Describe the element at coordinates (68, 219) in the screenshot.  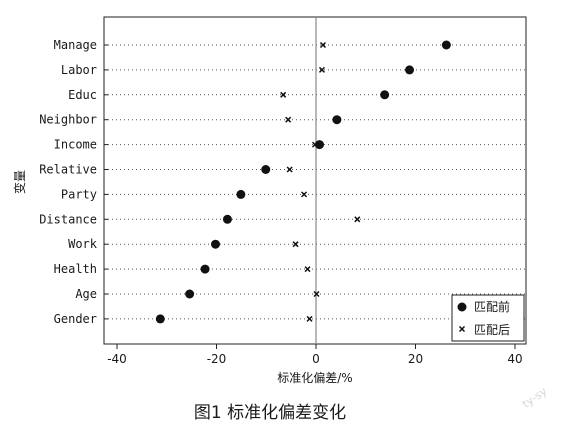
I see `y-tick-label: Distance` at that location.